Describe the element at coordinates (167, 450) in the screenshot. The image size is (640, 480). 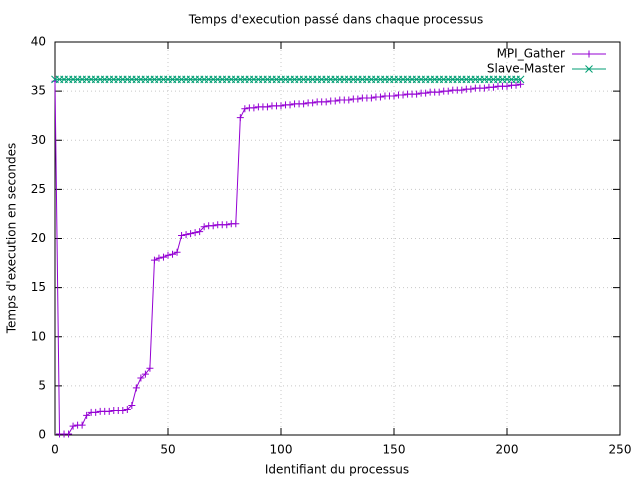
I see `x-tick-label: 50` at that location.